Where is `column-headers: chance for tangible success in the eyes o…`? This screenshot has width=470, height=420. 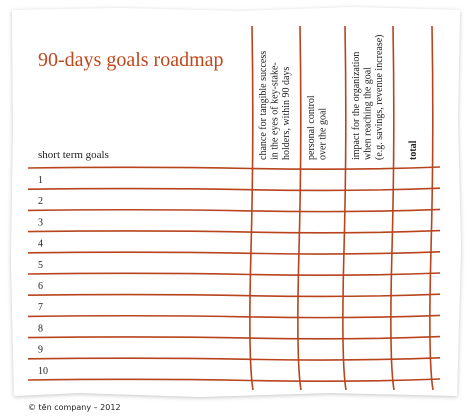
column-headers: chance for tangible success in the eyes o… is located at coordinates (338, 98).